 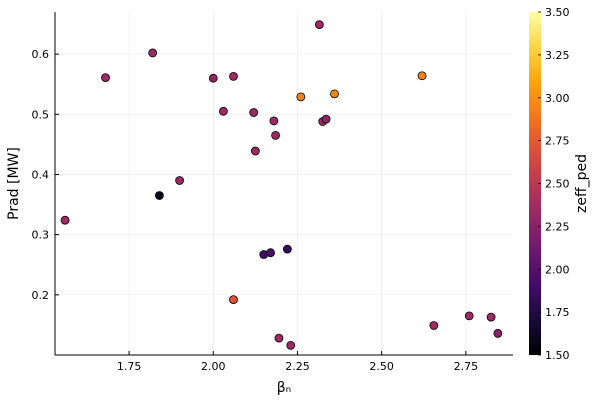 I want to click on colorbar-tick-label: 3.25, so click(x=557, y=55).